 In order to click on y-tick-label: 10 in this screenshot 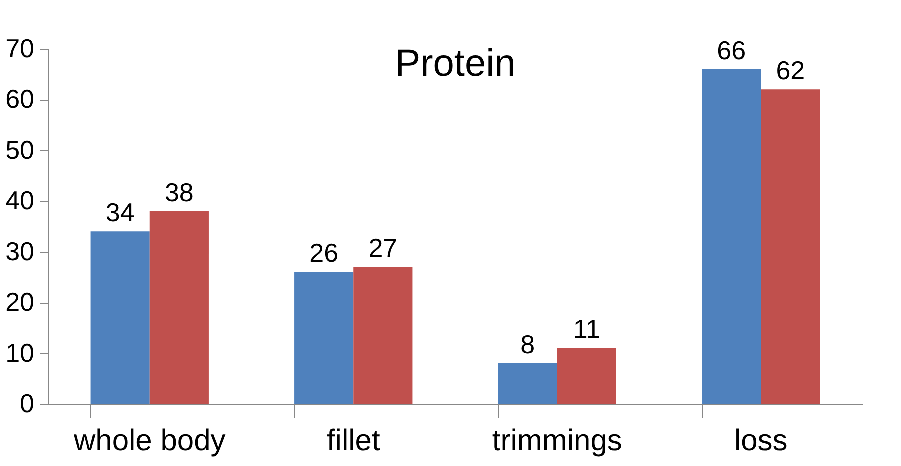, I will do `click(20, 353)`.